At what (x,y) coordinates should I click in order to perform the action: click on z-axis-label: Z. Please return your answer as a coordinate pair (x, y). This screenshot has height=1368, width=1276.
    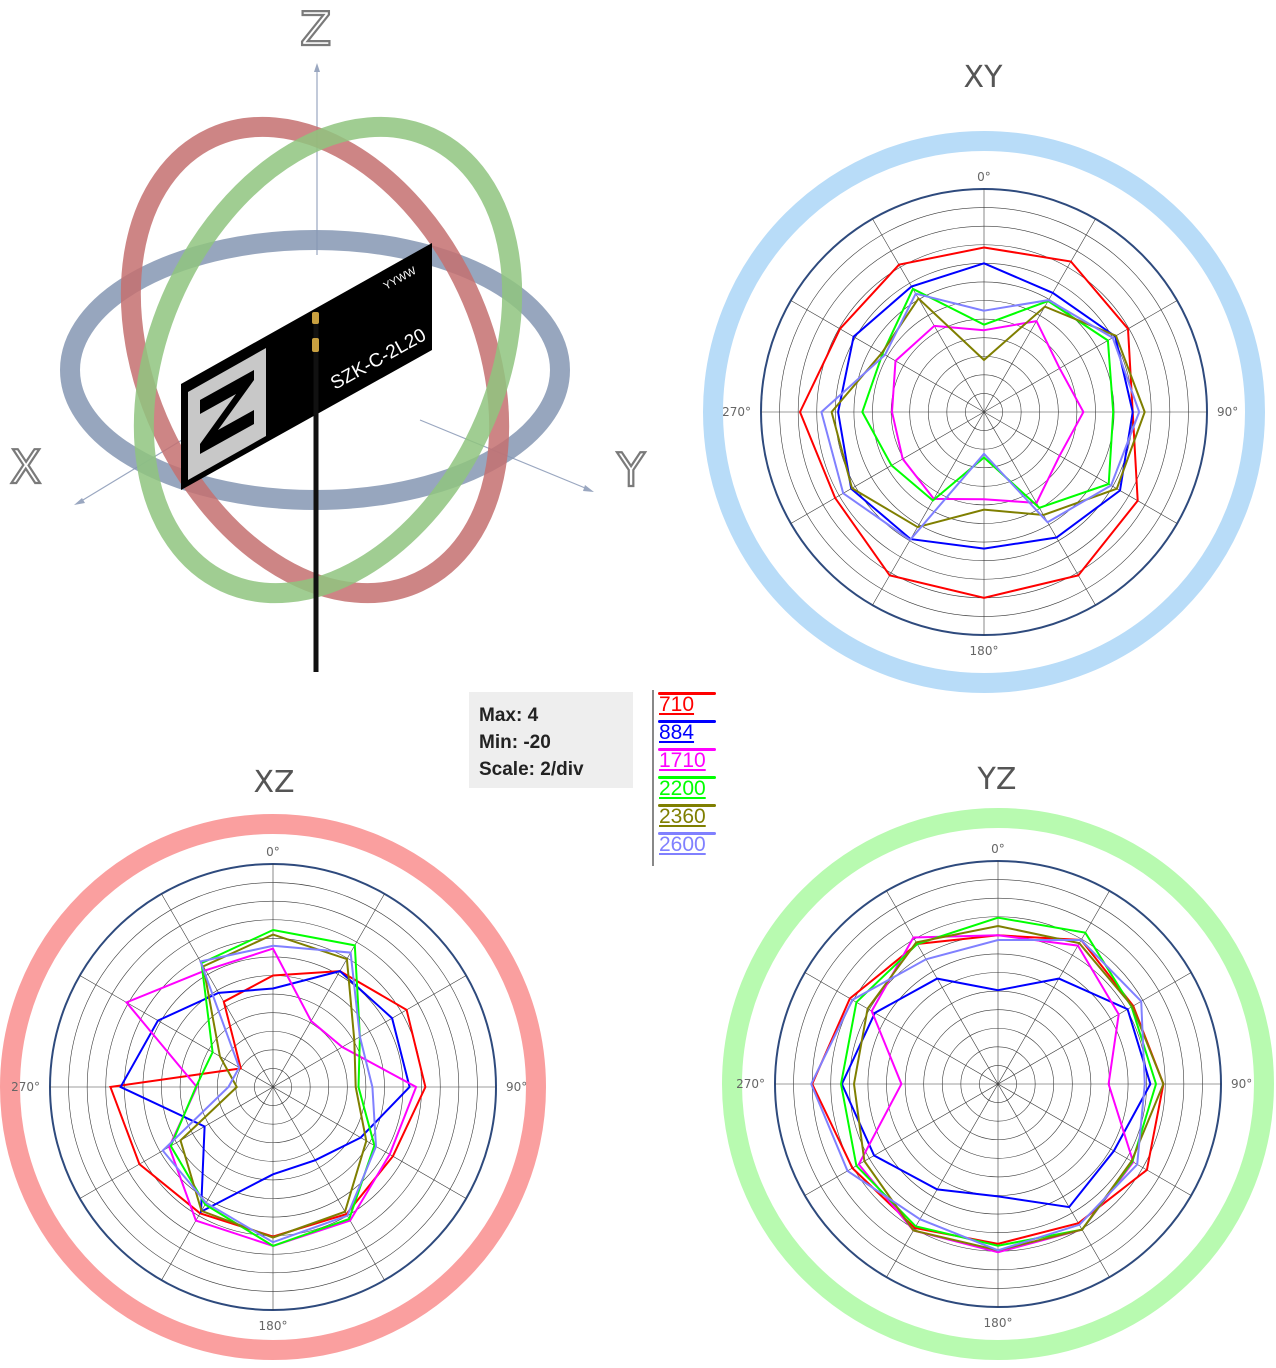
    Looking at the image, I should click on (316, 29).